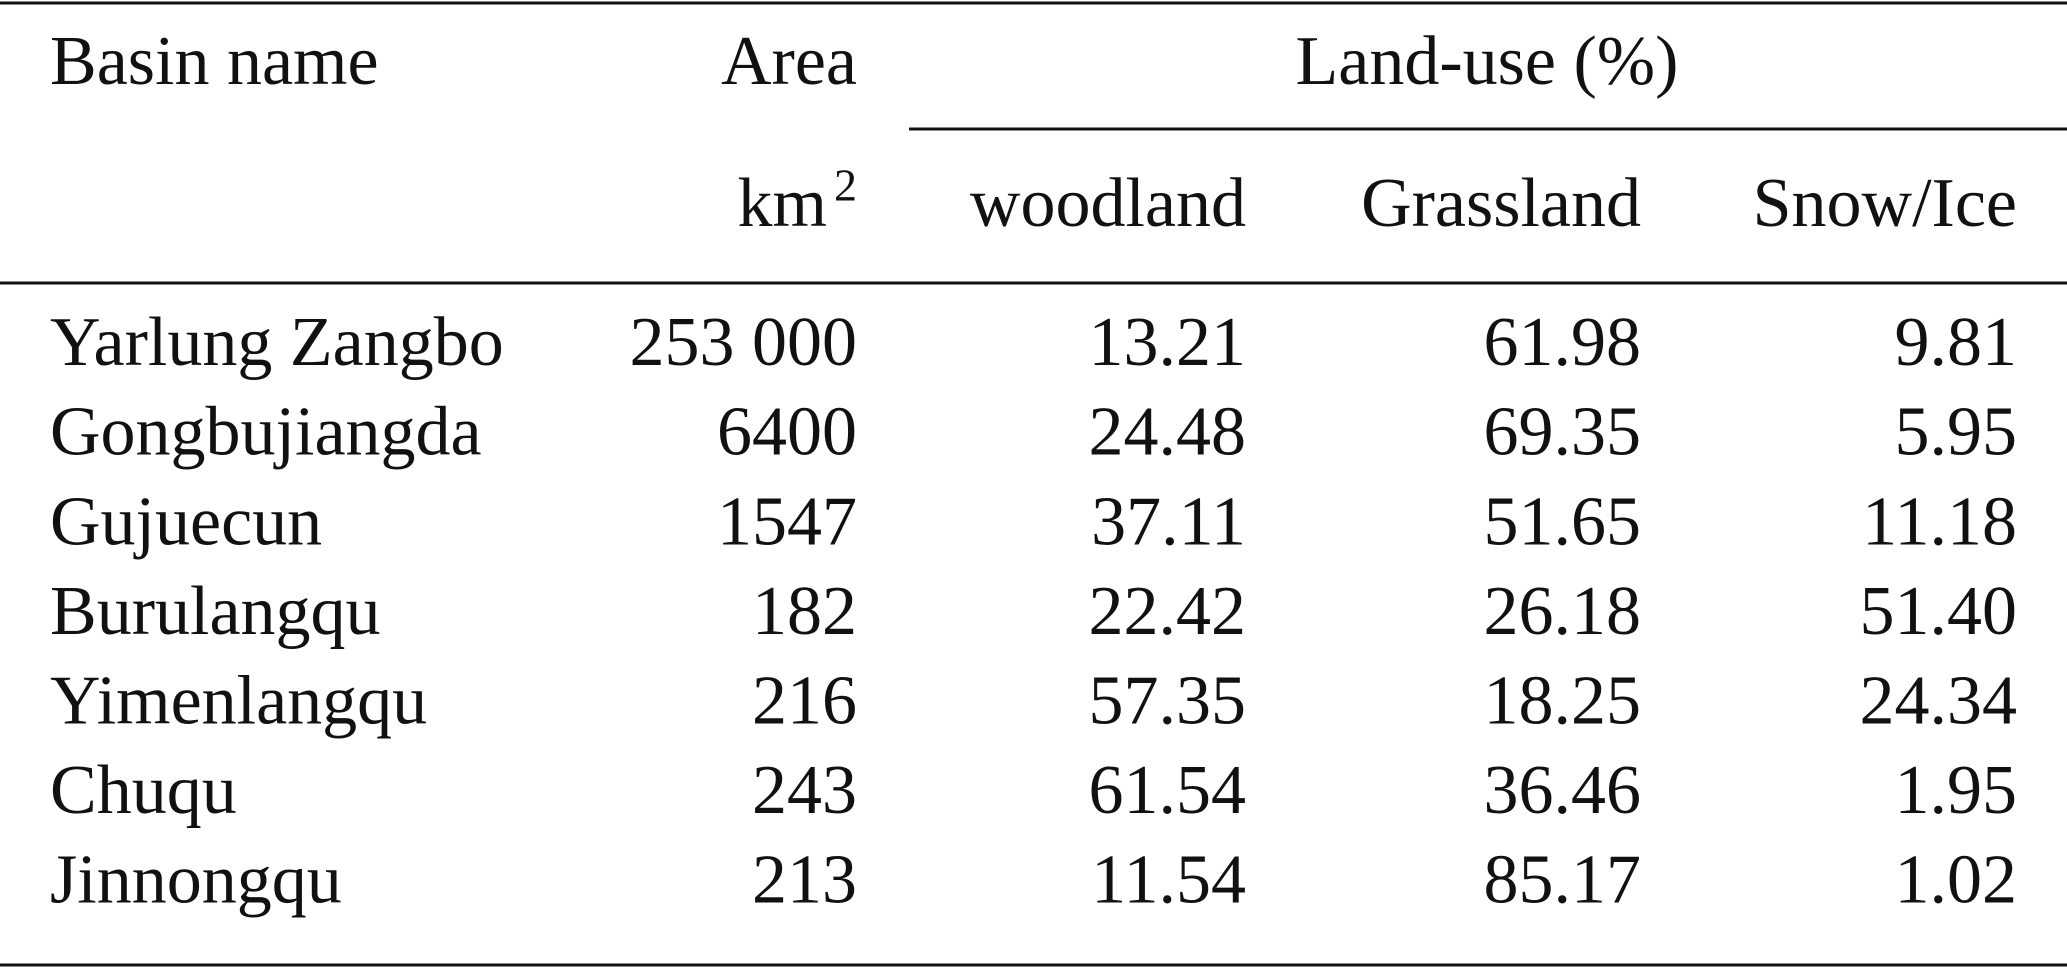  I want to click on table-cell: 37.11, so click(1168, 521).